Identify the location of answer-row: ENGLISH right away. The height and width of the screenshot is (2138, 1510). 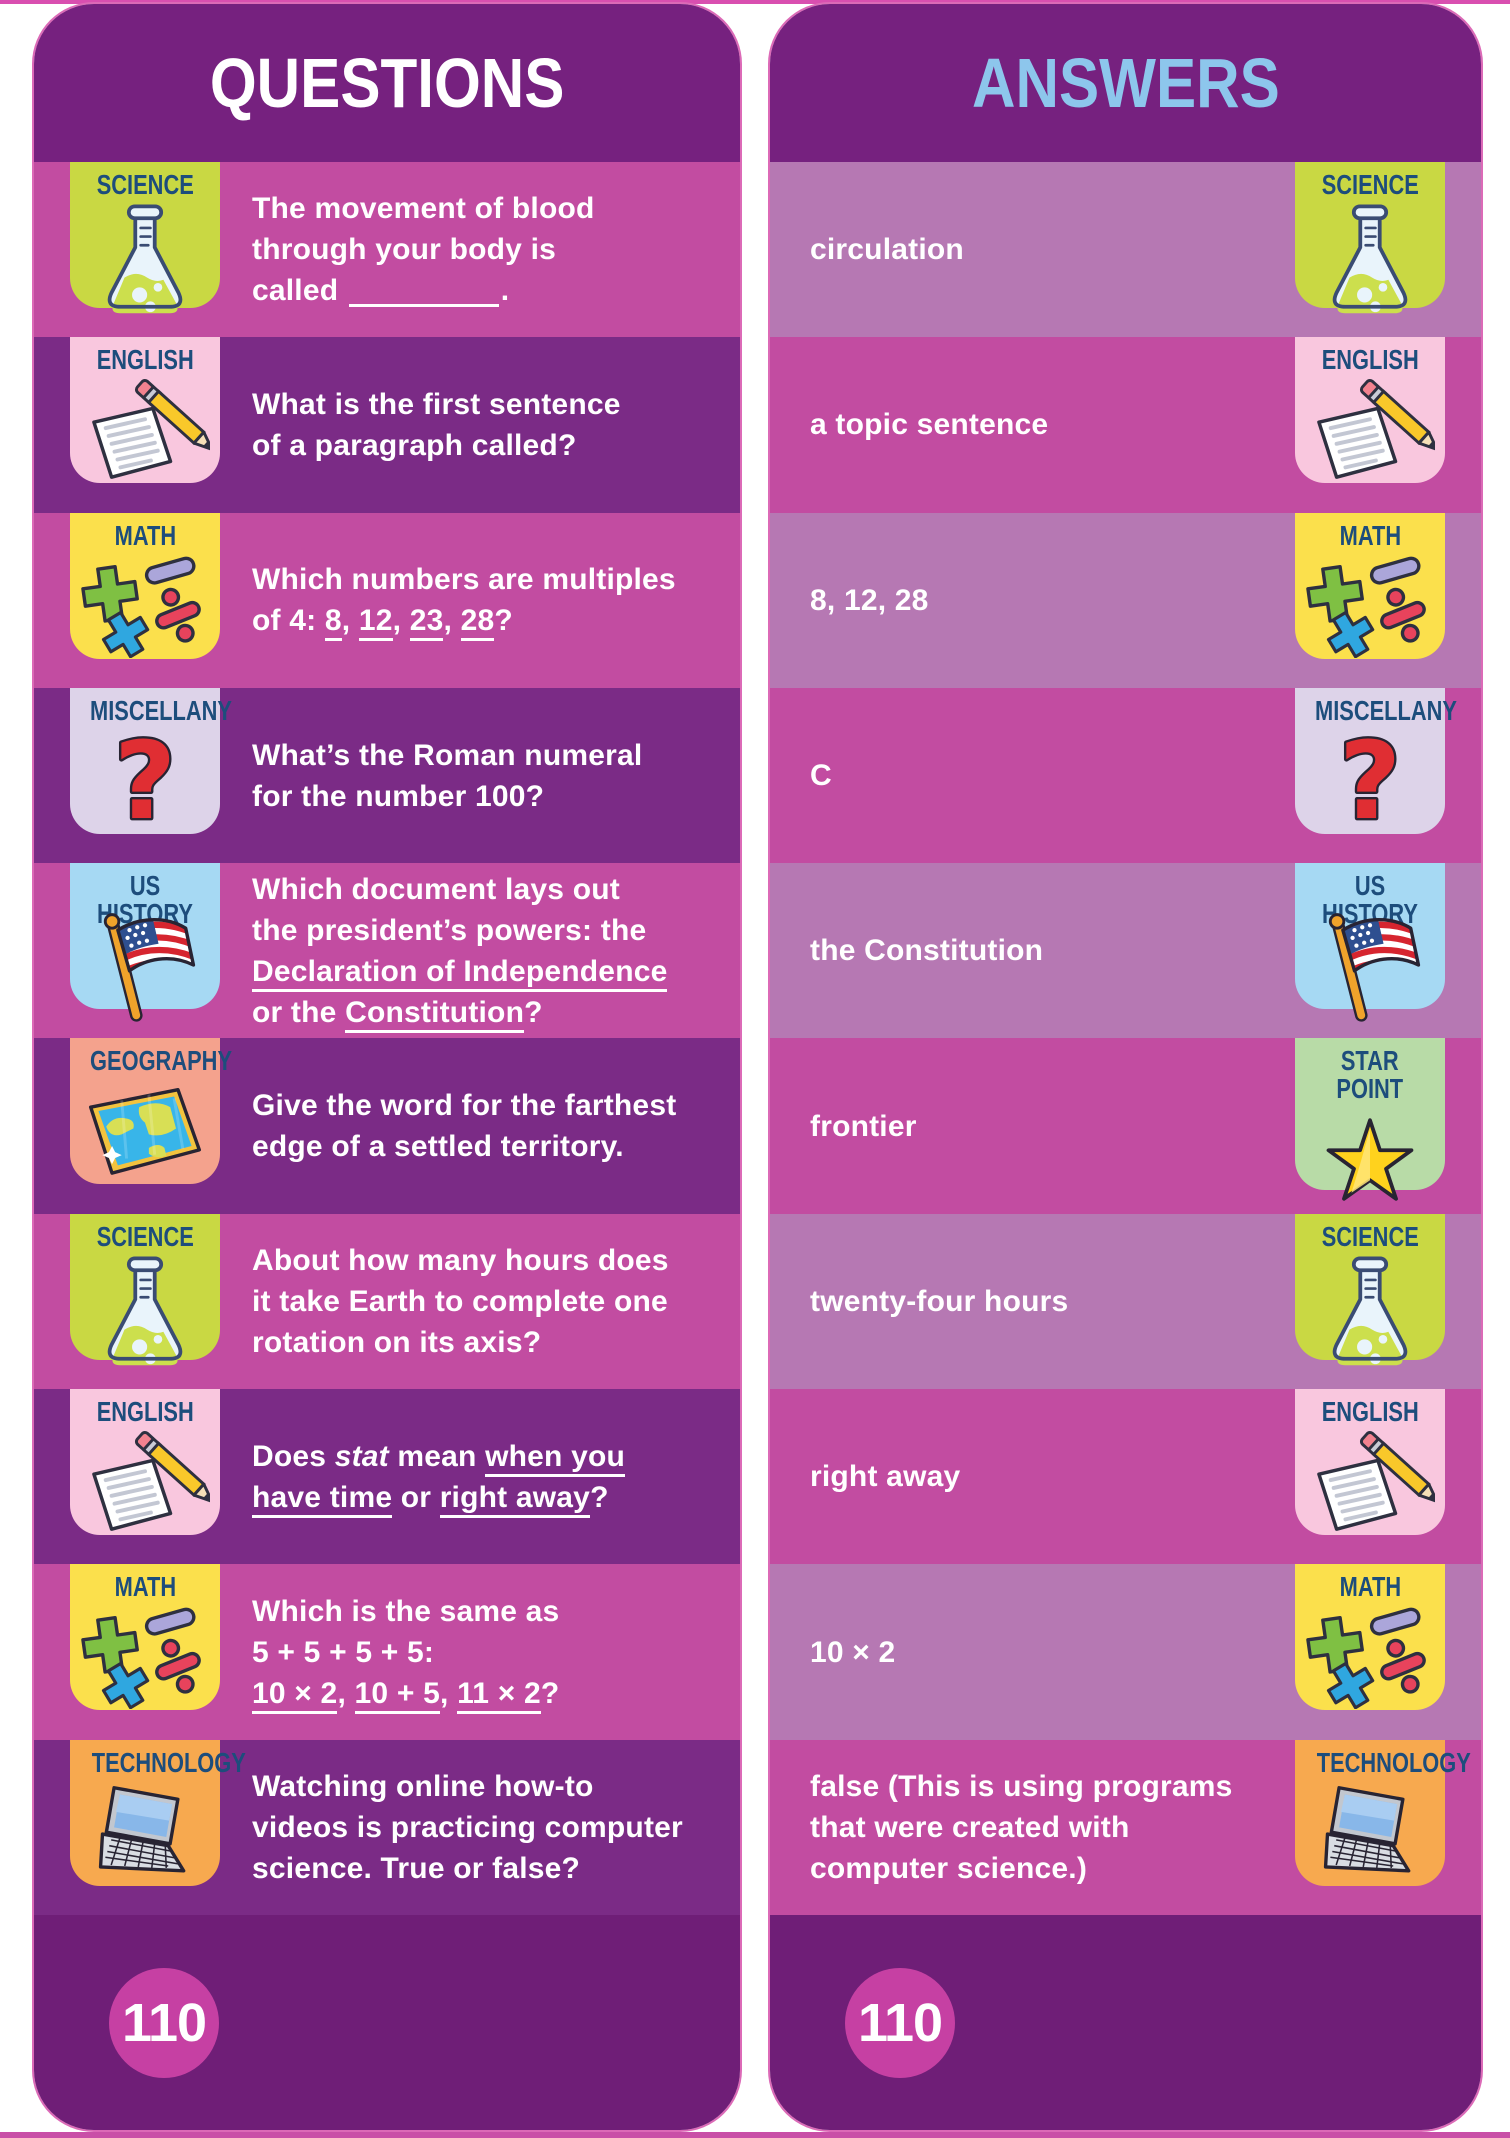
(1125, 1477).